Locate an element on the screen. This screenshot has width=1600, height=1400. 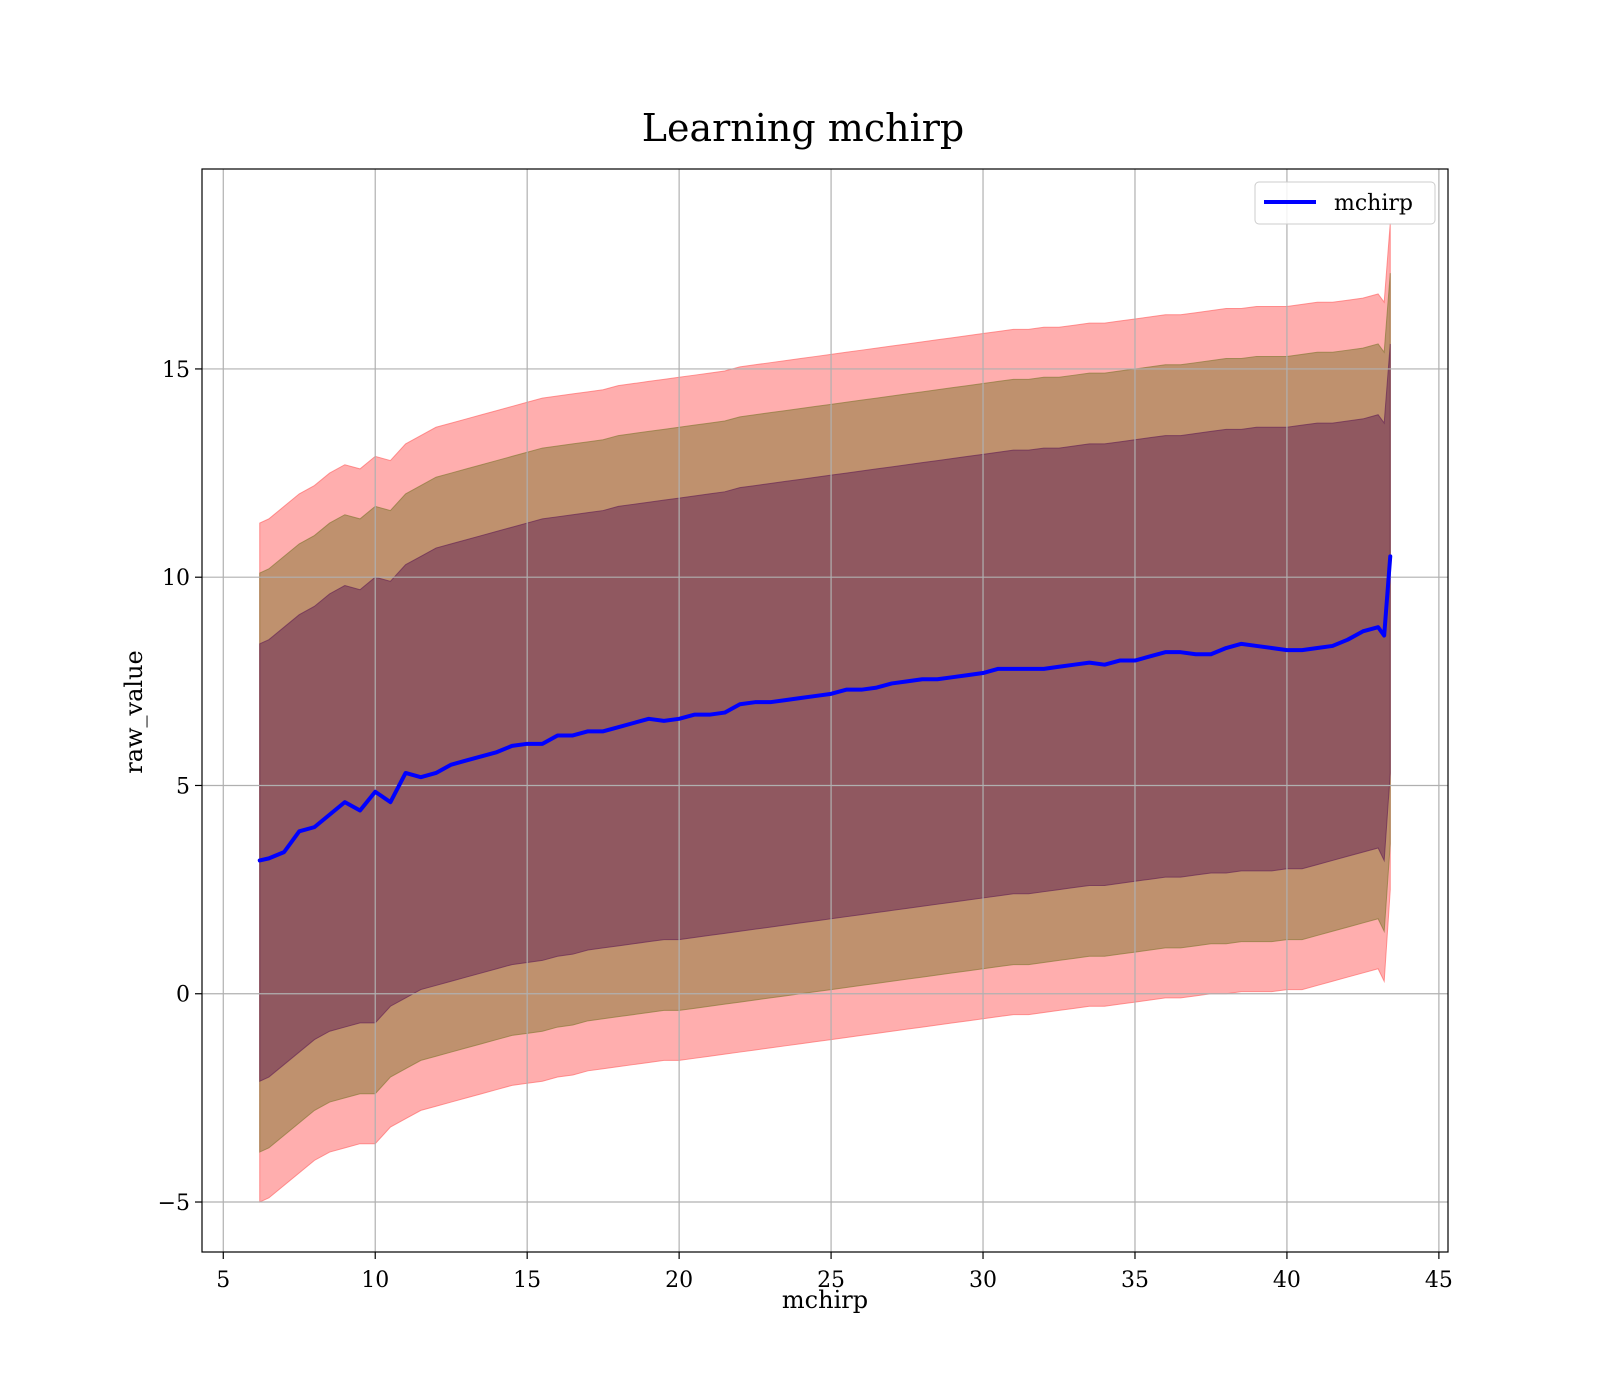
y-tick-label: 0 is located at coordinates (183, 995).